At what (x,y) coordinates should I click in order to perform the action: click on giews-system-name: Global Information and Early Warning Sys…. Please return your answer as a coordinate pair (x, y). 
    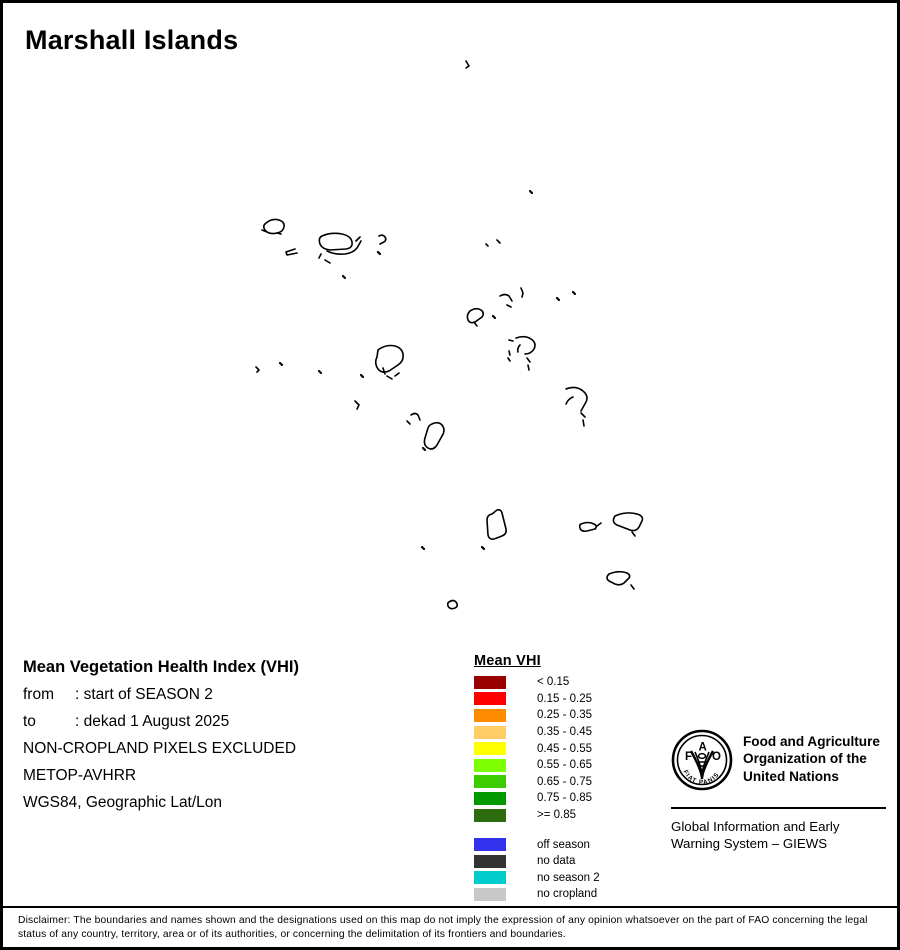
    Looking at the image, I should click on (778, 835).